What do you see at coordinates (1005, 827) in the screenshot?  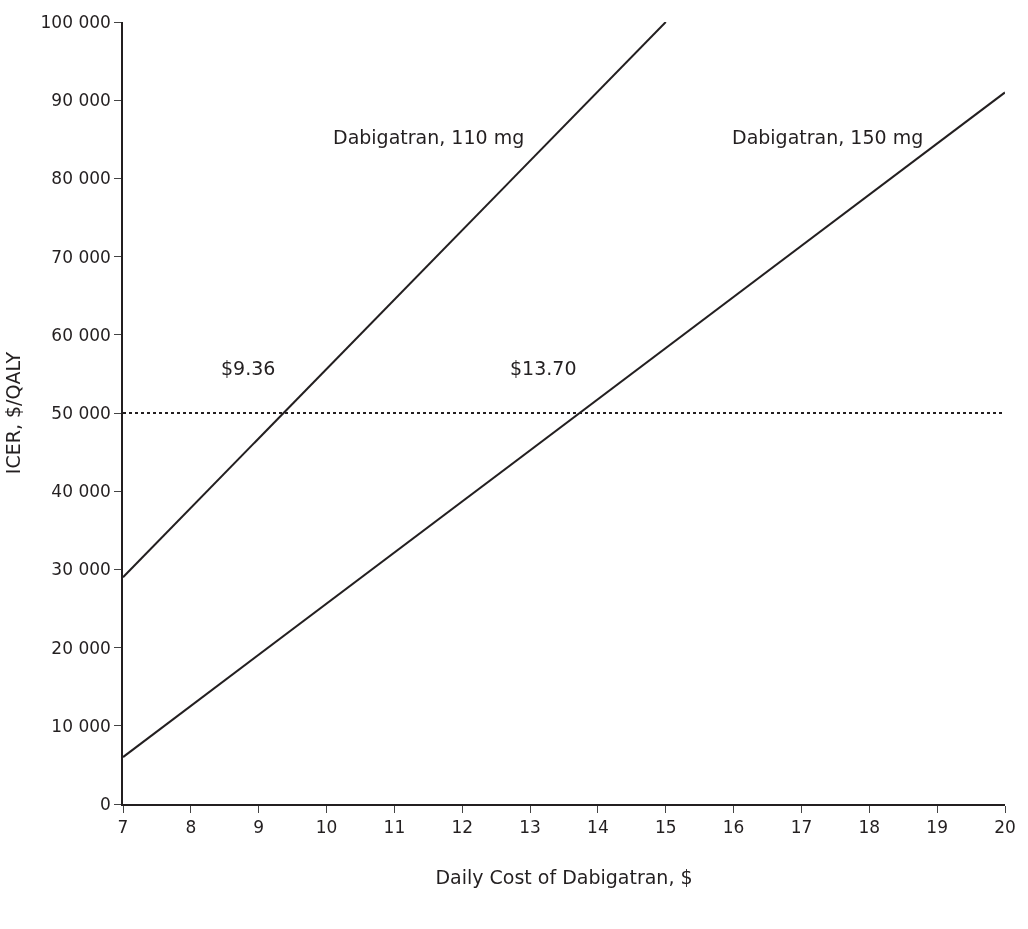 I see `x-tick-label: 20` at bounding box center [1005, 827].